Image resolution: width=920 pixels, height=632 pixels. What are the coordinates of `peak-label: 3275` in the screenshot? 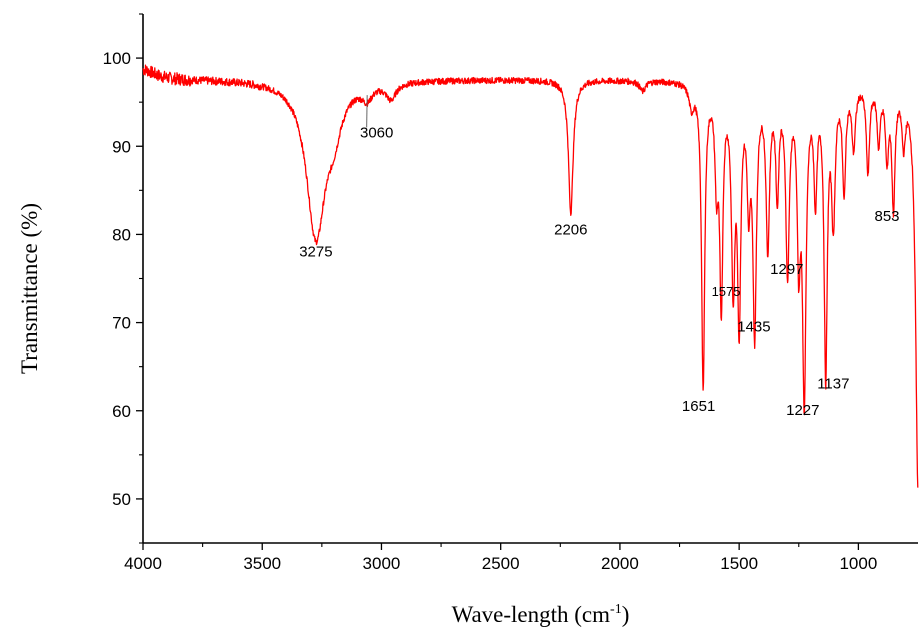 It's located at (315, 251).